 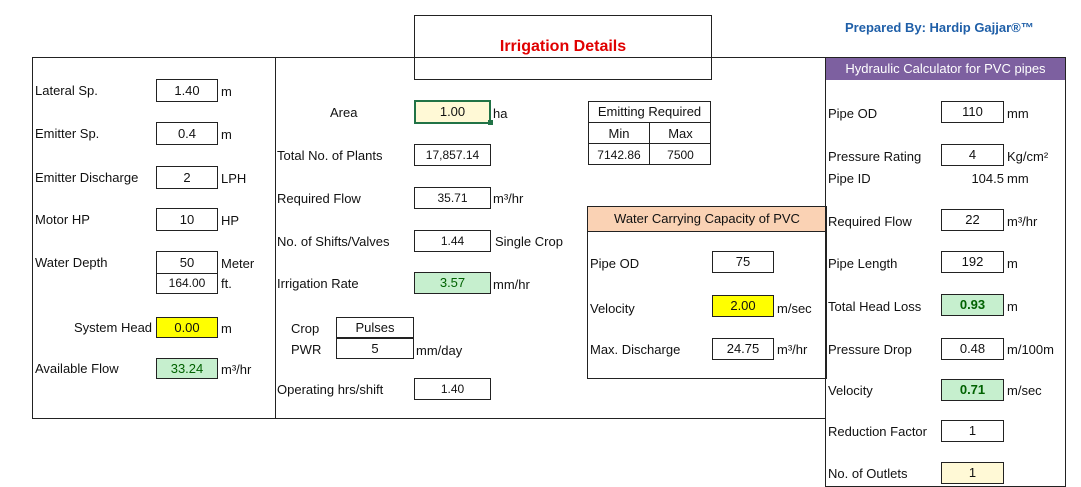 What do you see at coordinates (875, 156) in the screenshot?
I see `hyd-pressure-rating-label: Pressure Rating` at bounding box center [875, 156].